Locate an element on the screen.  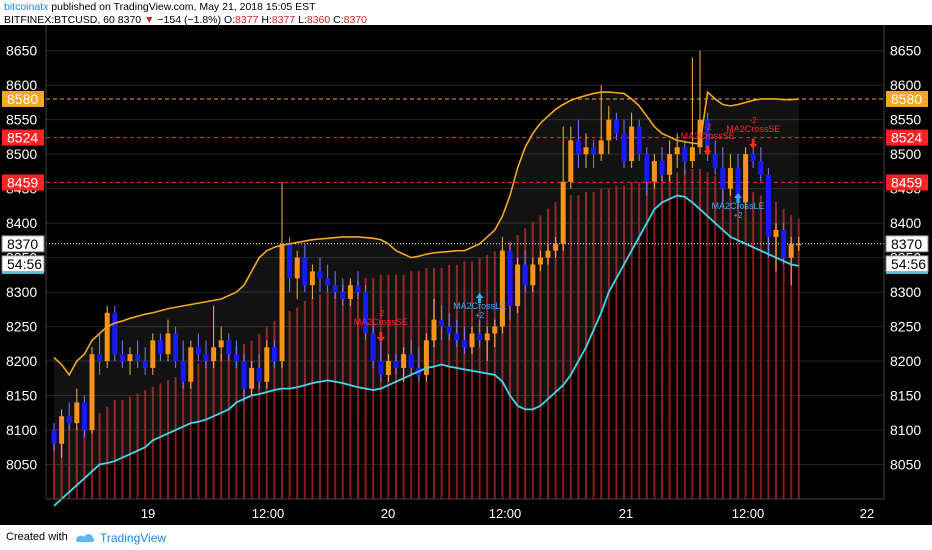
countdown-box-left is located at coordinates (23, 264).